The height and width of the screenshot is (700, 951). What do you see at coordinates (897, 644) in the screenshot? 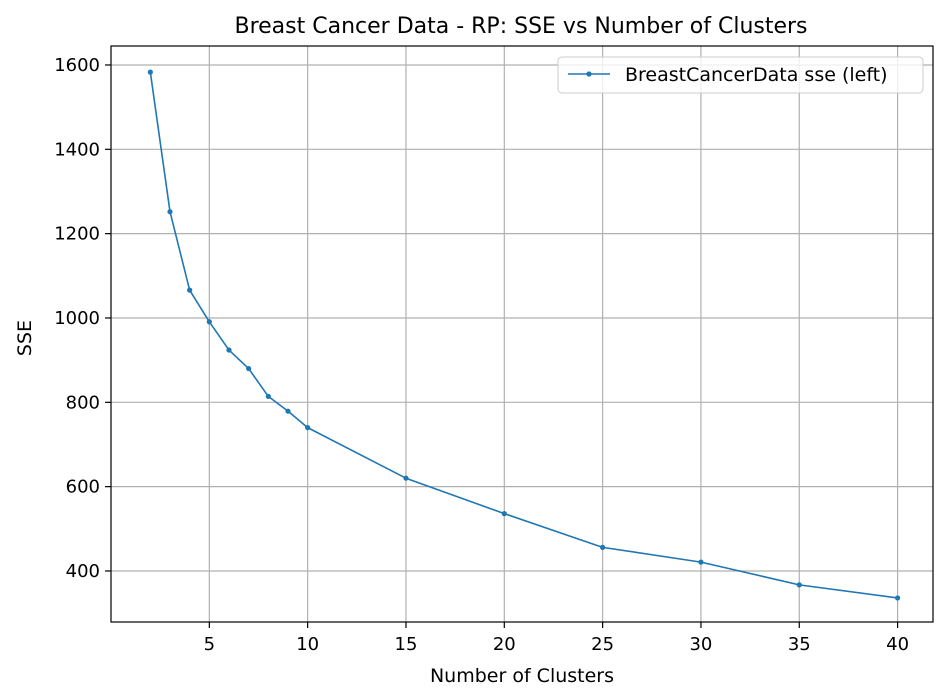
I see `x-tick-label: 40` at bounding box center [897, 644].